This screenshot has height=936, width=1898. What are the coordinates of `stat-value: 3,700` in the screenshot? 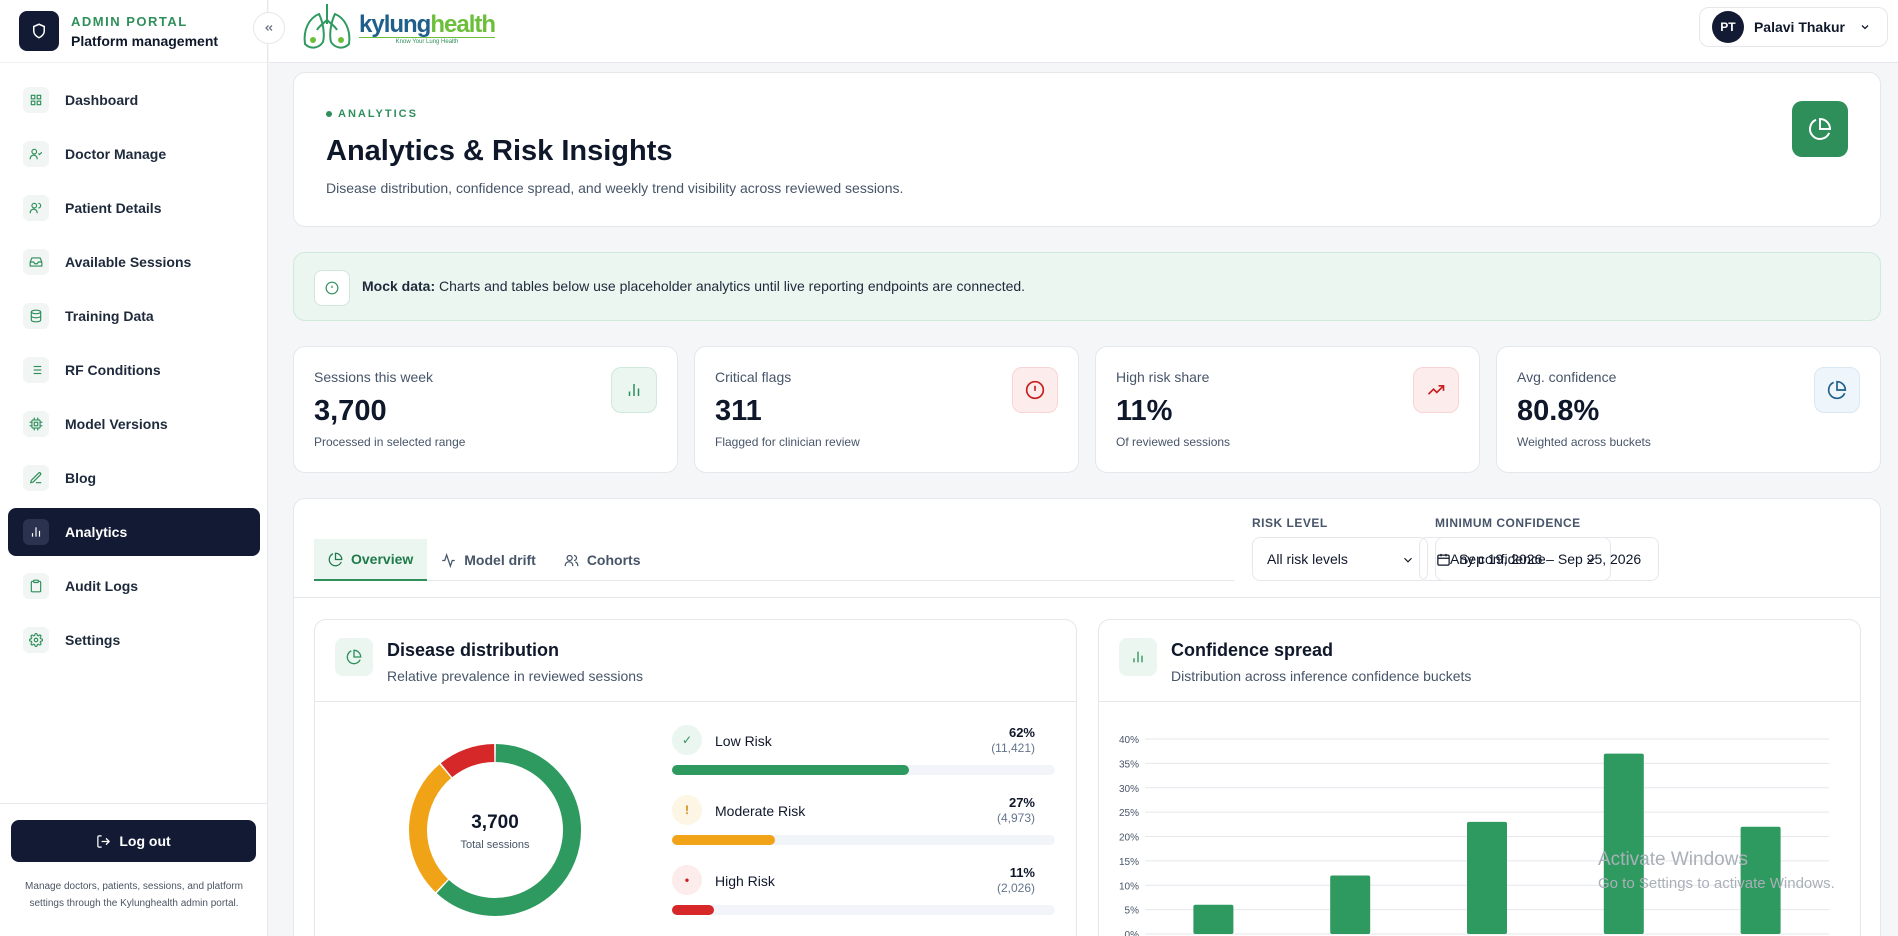 It's located at (350, 411).